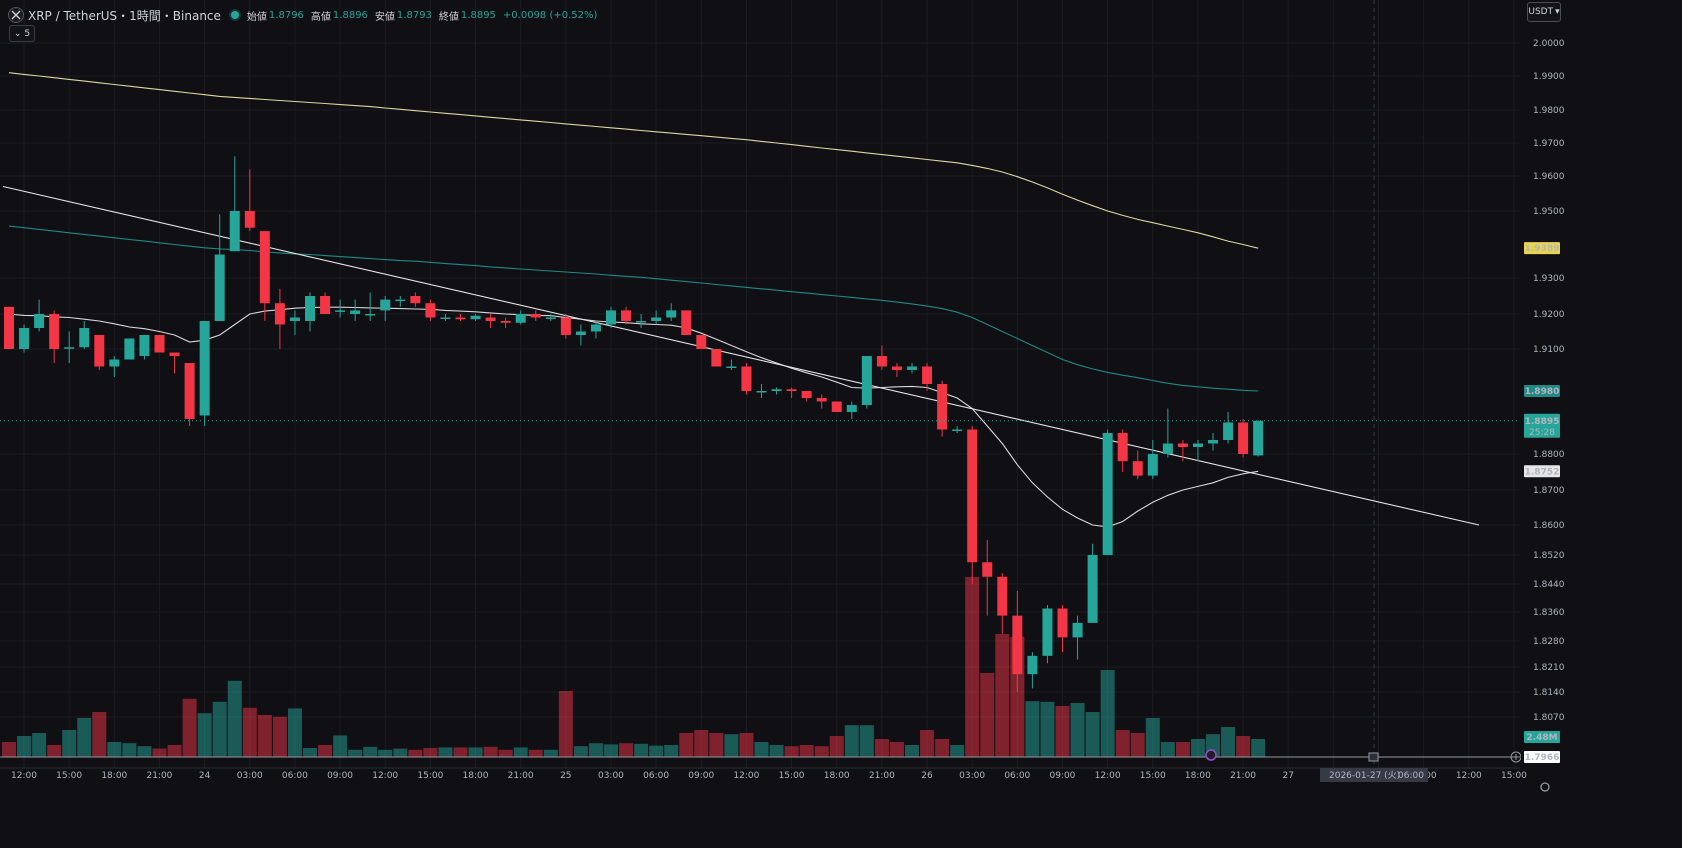  What do you see at coordinates (414, 15) in the screenshot?
I see `low-value: 1.8793` at bounding box center [414, 15].